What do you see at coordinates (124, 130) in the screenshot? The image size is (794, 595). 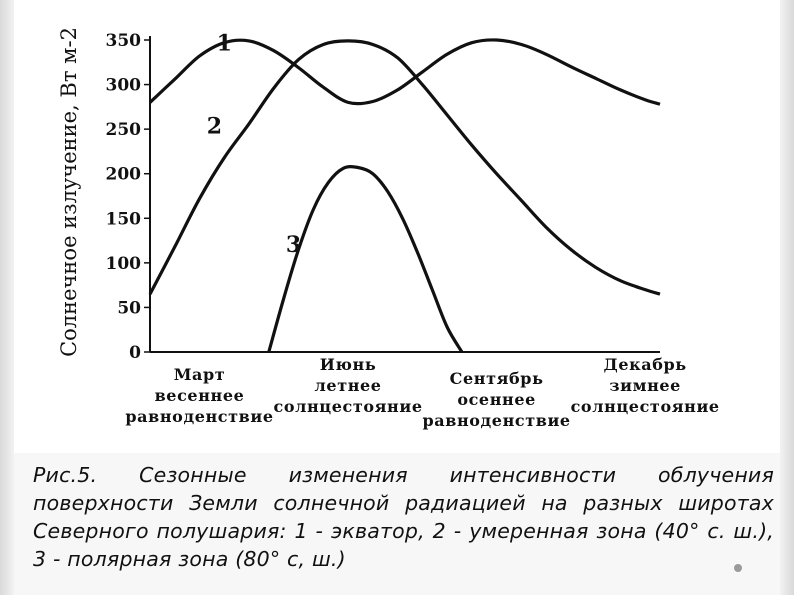 I see `y-tick-label: 250` at bounding box center [124, 130].